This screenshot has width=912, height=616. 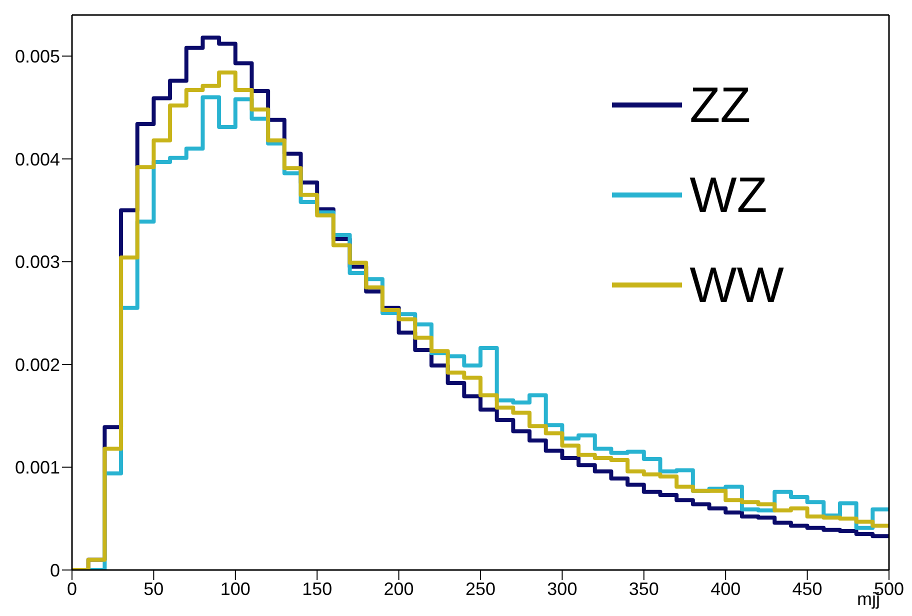 I want to click on legend-label: WZ, so click(x=729, y=195).